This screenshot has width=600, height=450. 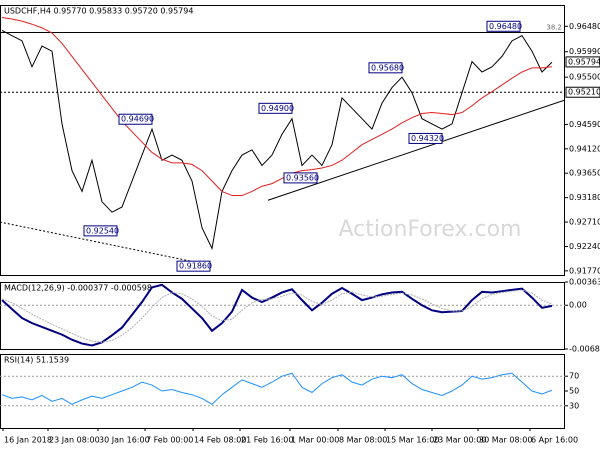 I want to click on y-tick-label: -0.006850, so click(x=584, y=349).